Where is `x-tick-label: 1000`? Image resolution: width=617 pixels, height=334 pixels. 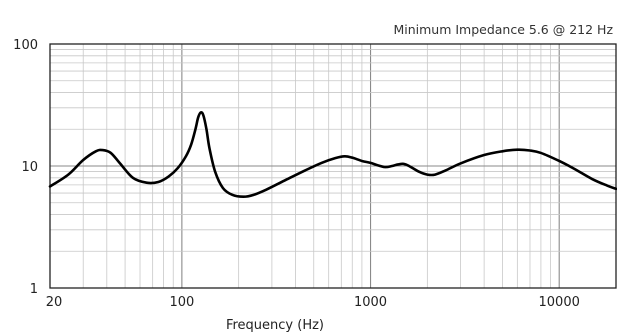 x-tick-label: 1000 is located at coordinates (370, 302).